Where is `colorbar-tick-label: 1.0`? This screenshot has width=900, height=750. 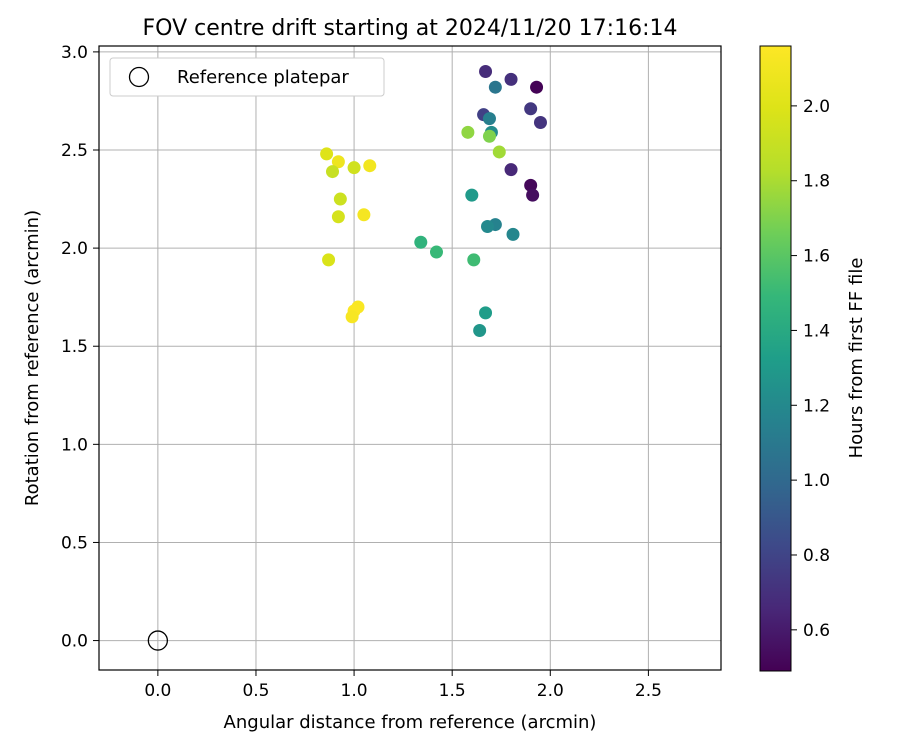
colorbar-tick-label: 1.0 is located at coordinates (816, 481).